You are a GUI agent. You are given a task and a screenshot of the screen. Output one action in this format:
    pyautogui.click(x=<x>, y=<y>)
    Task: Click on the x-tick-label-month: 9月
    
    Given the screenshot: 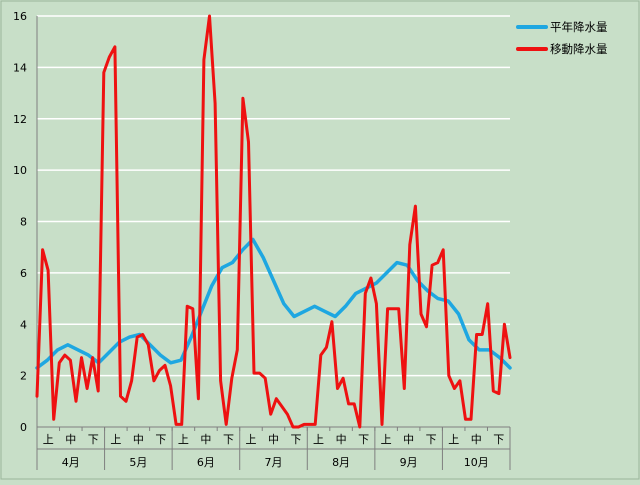 What is the action you would take?
    pyautogui.click(x=409, y=462)
    